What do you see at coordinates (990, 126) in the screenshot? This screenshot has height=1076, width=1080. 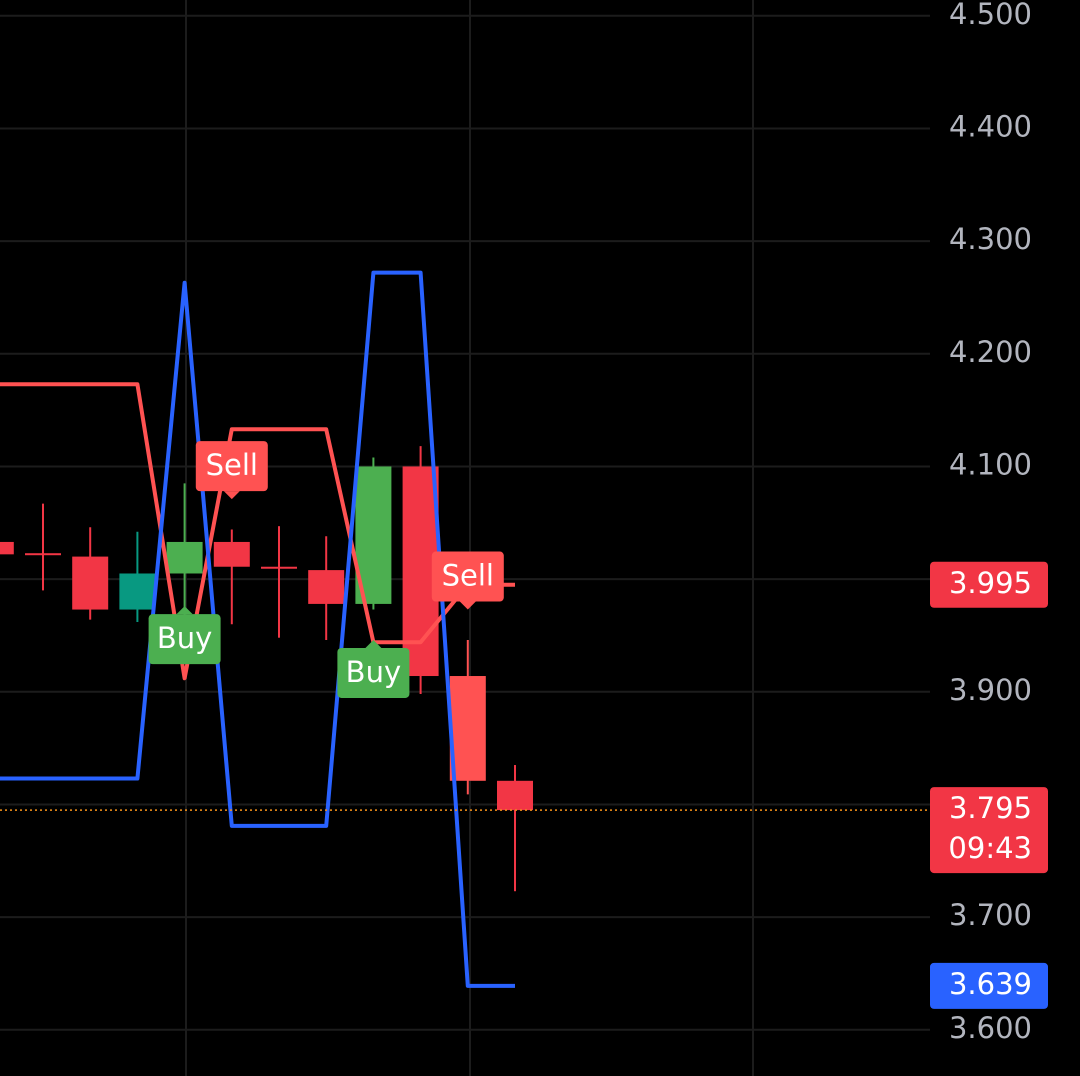 I see `y-tick-label: 4.400` at bounding box center [990, 126].